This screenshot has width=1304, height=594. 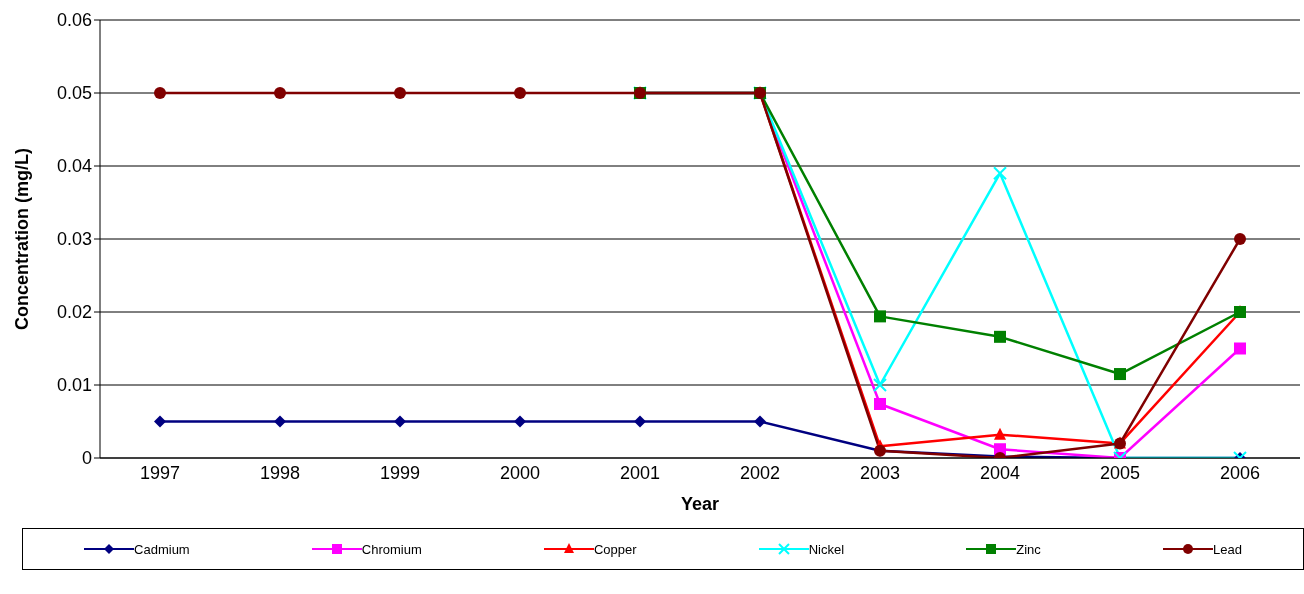 What do you see at coordinates (74, 166) in the screenshot?
I see `y-tick-label: 0.04` at bounding box center [74, 166].